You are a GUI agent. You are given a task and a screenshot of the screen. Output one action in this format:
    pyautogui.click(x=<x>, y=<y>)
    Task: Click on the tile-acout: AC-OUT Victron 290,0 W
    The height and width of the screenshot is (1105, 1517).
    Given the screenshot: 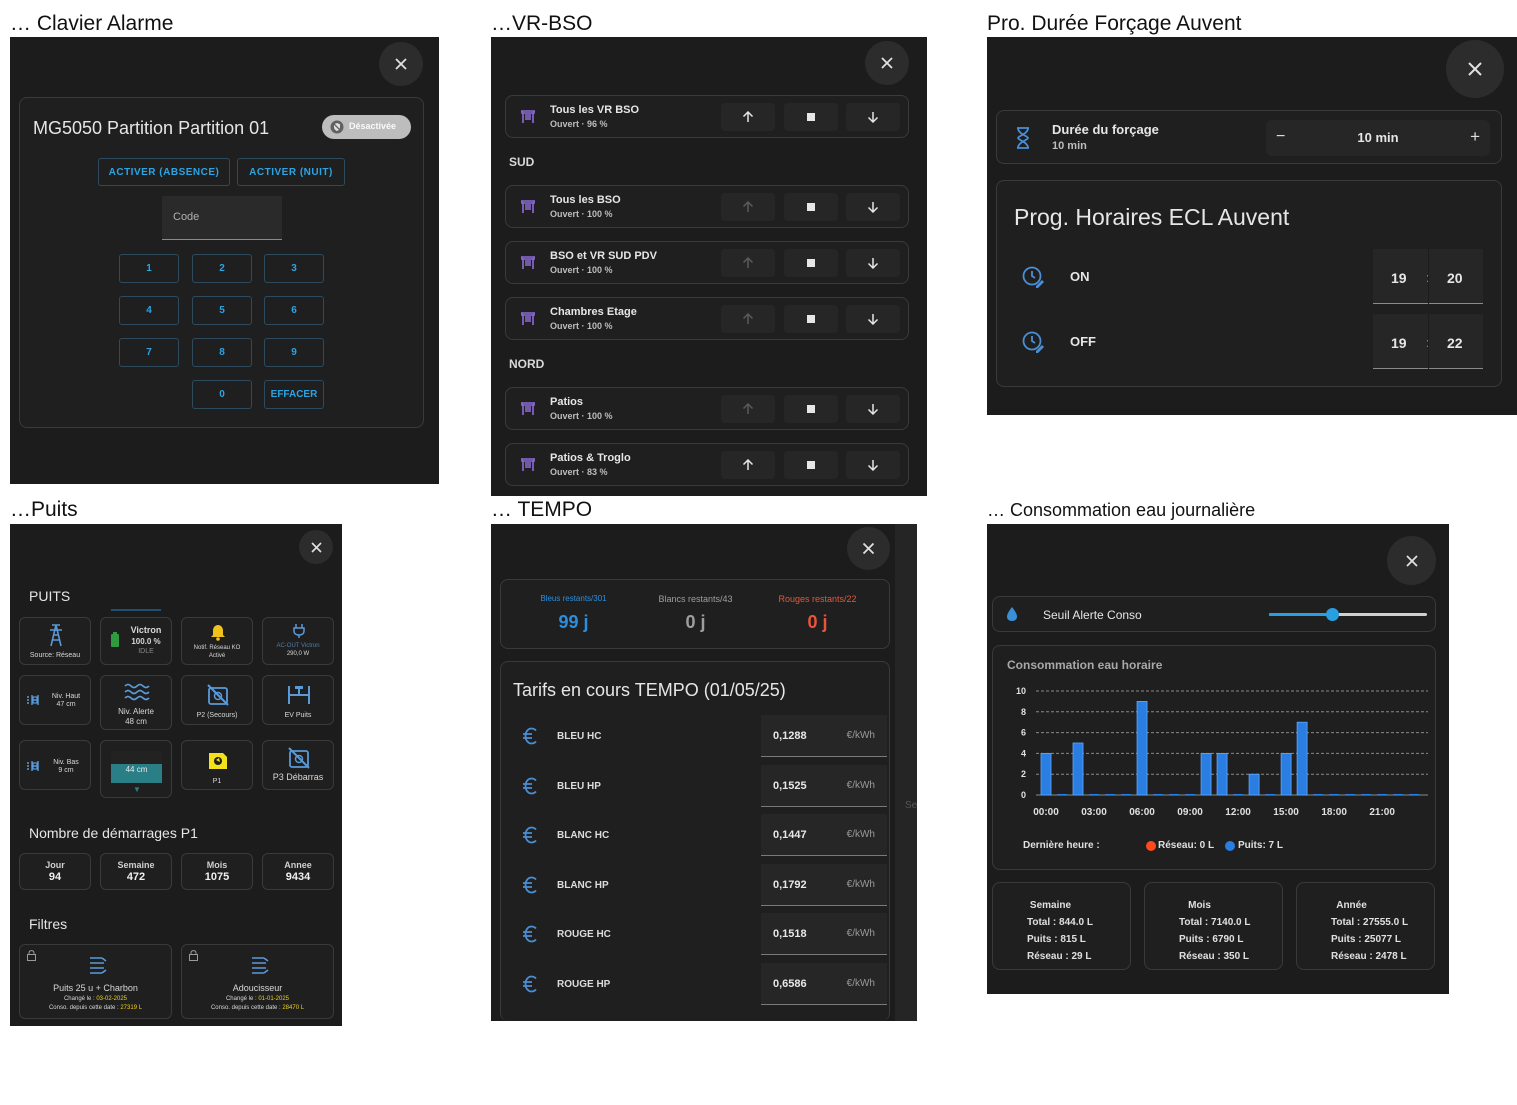 What is the action you would take?
    pyautogui.click(x=298, y=641)
    